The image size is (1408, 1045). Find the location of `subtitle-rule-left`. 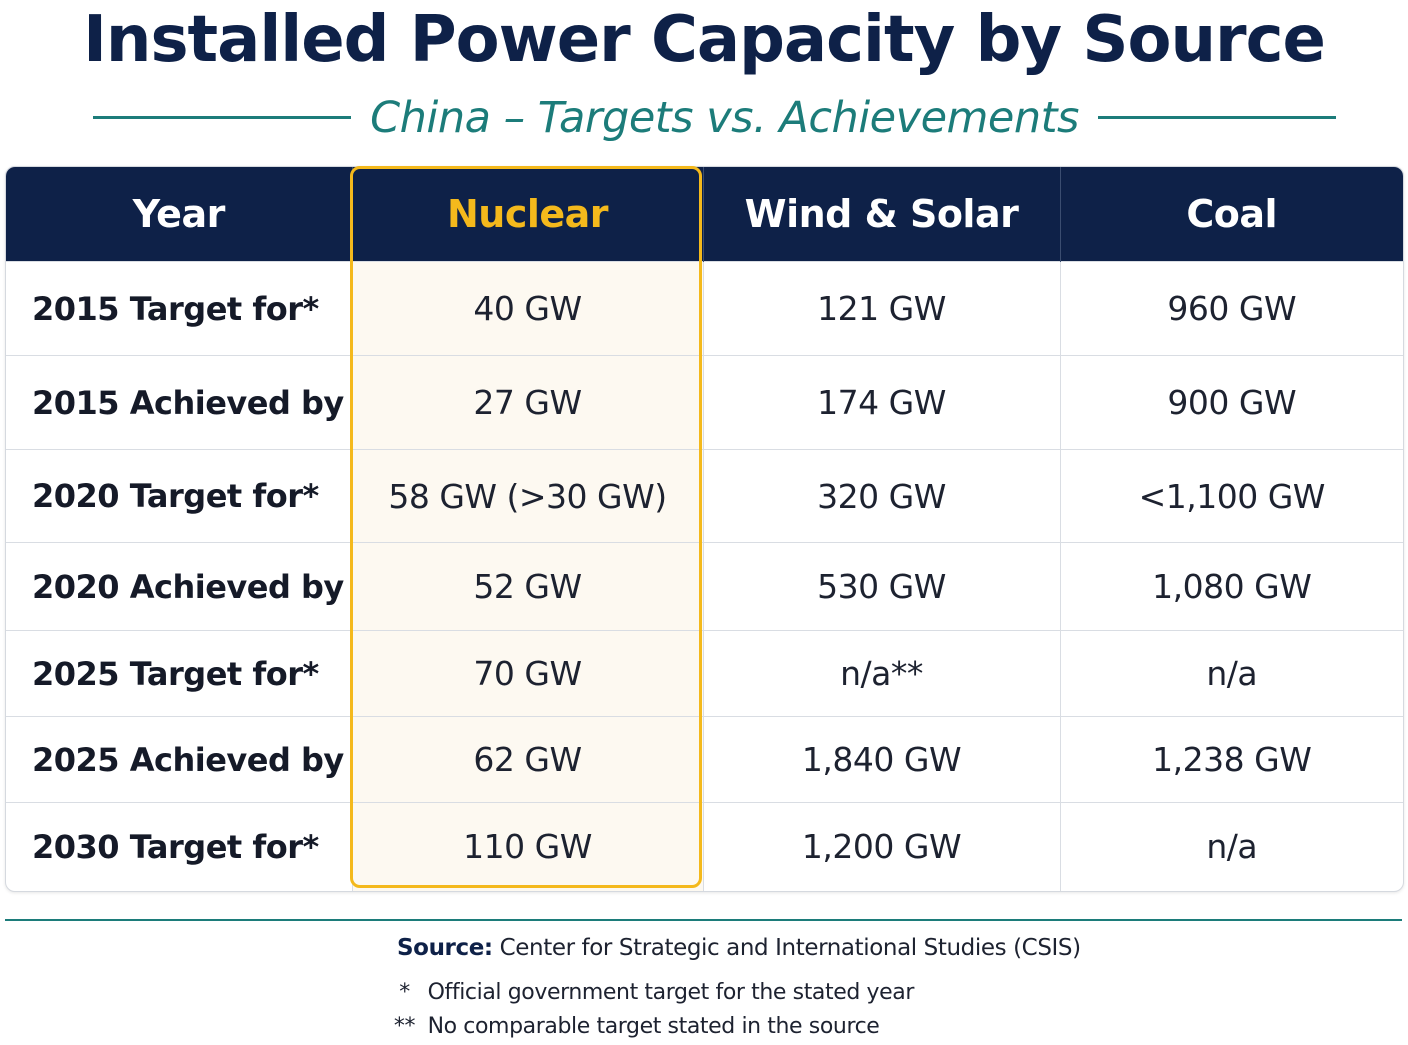

subtitle-rule-left is located at coordinates (222, 117).